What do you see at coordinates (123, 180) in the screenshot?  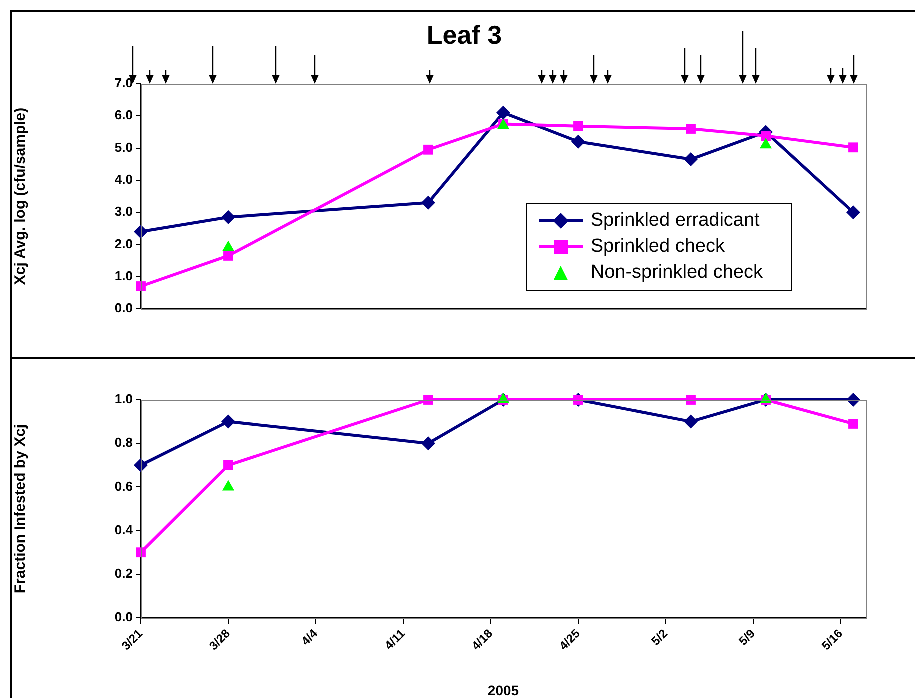 I see `y-tick-label: 4.0` at bounding box center [123, 180].